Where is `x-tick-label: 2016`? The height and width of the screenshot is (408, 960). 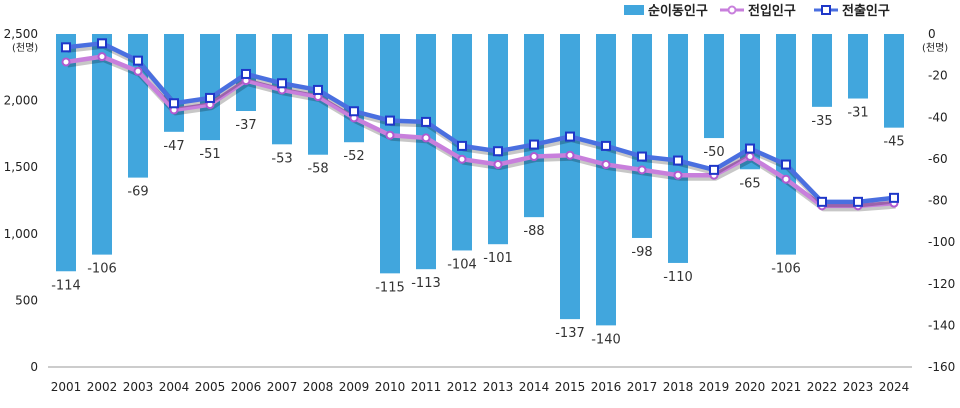 x-tick-label: 2016 is located at coordinates (606, 387).